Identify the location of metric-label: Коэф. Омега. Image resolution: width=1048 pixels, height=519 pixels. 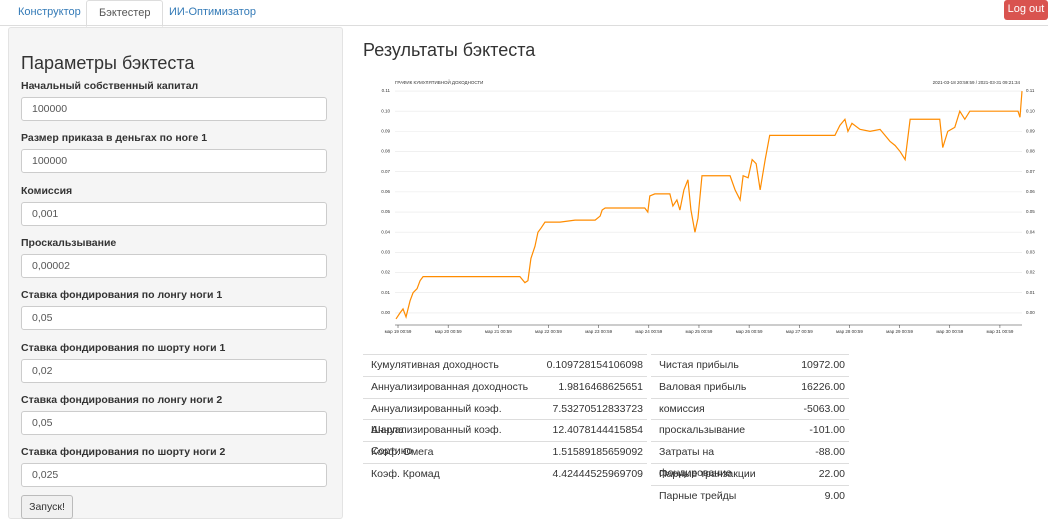
(447, 452).